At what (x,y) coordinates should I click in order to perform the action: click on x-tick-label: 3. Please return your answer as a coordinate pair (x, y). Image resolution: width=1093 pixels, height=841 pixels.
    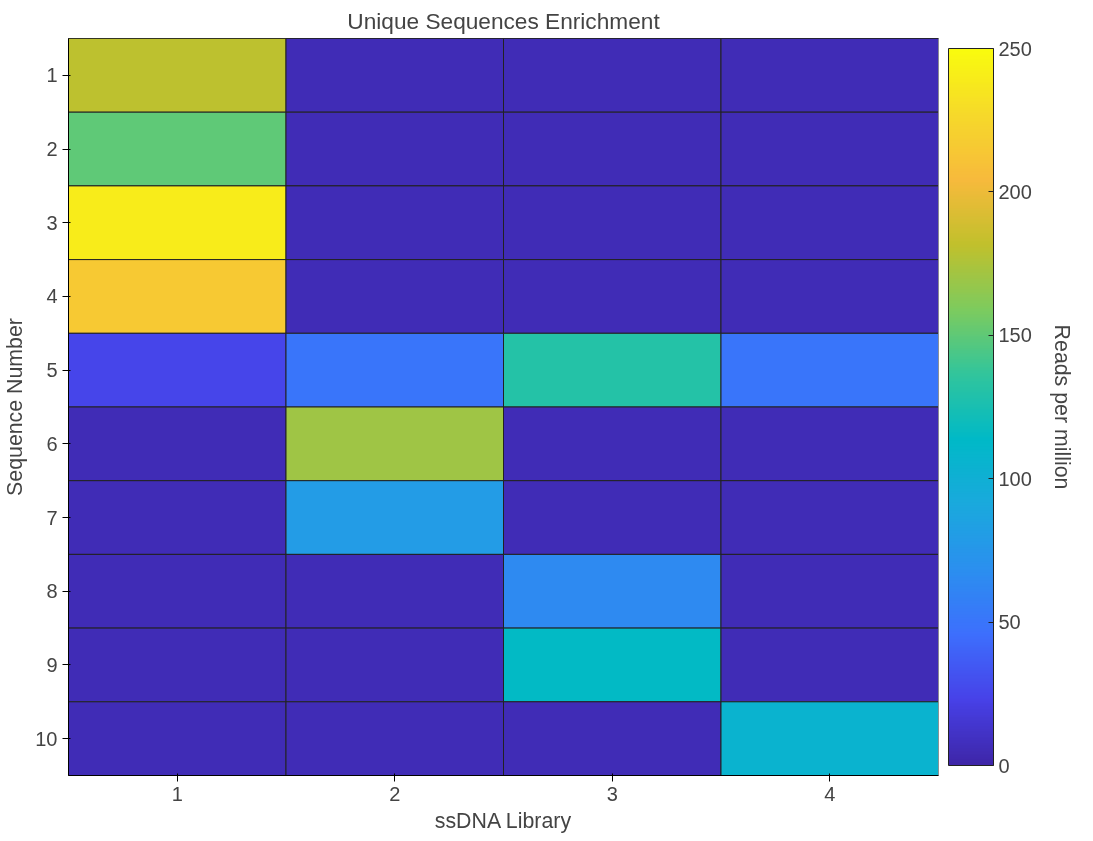
    Looking at the image, I should click on (612, 793).